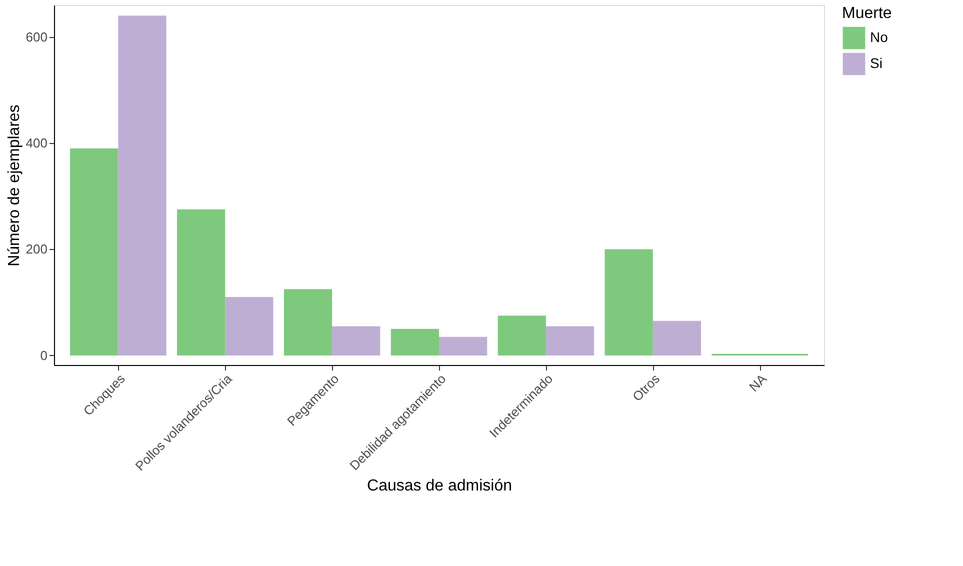  What do you see at coordinates (439, 486) in the screenshot?
I see `x-axis-title: Causas de admisión` at bounding box center [439, 486].